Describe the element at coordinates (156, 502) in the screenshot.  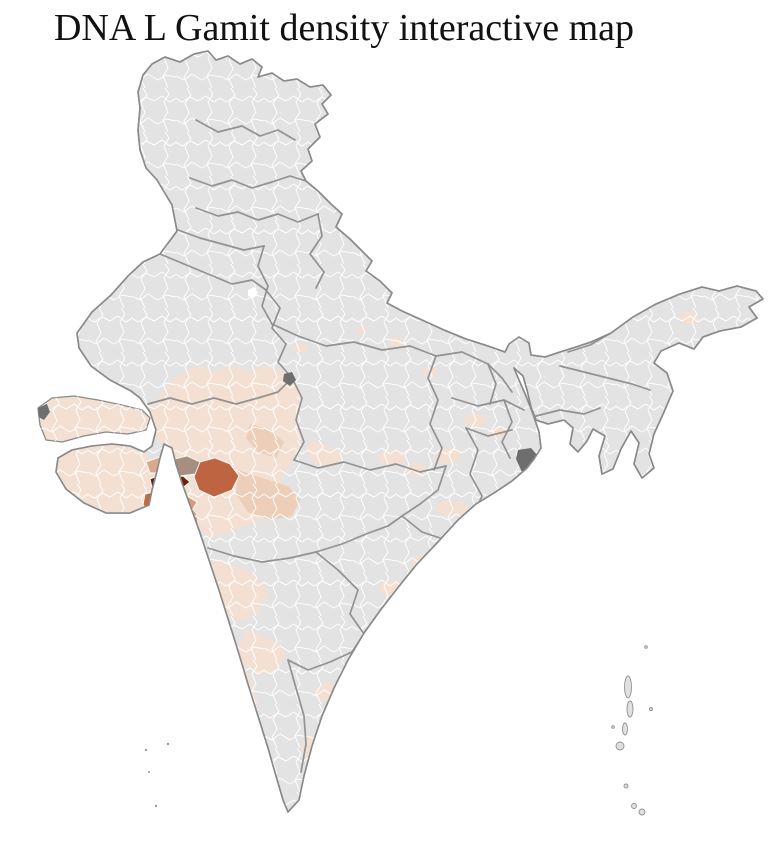
I see `district-high-southwest` at that location.